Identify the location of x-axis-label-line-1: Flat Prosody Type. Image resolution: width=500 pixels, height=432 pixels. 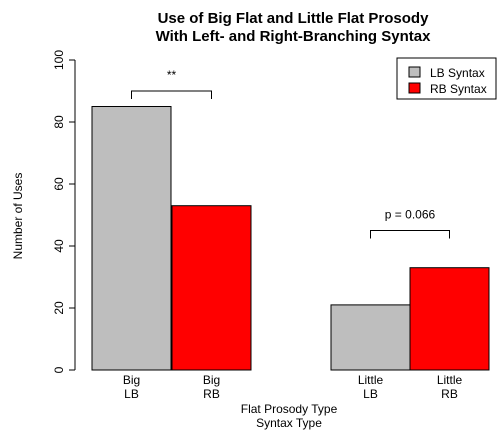
(289, 409).